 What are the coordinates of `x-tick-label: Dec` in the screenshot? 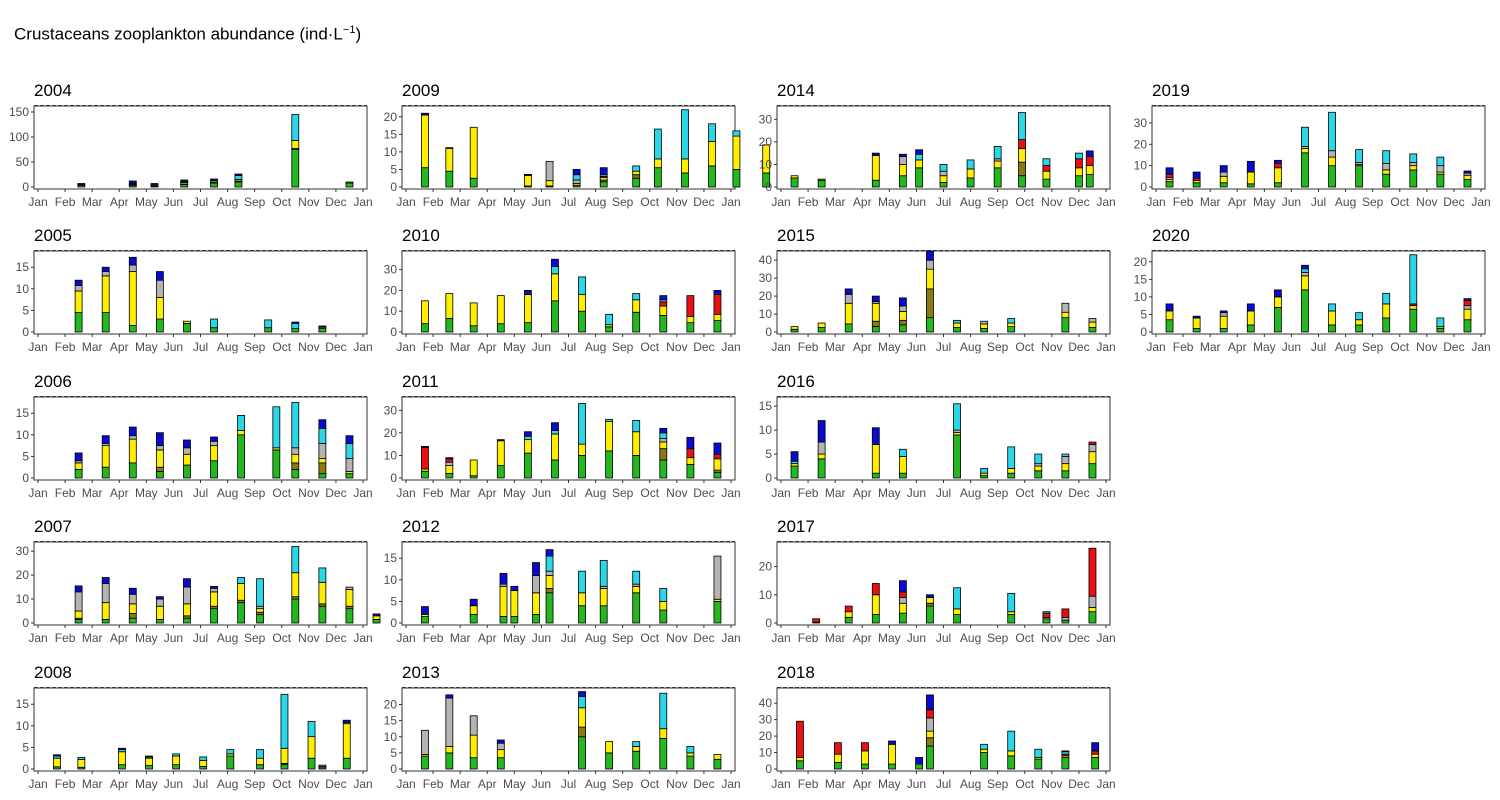 It's located at (1453, 347).